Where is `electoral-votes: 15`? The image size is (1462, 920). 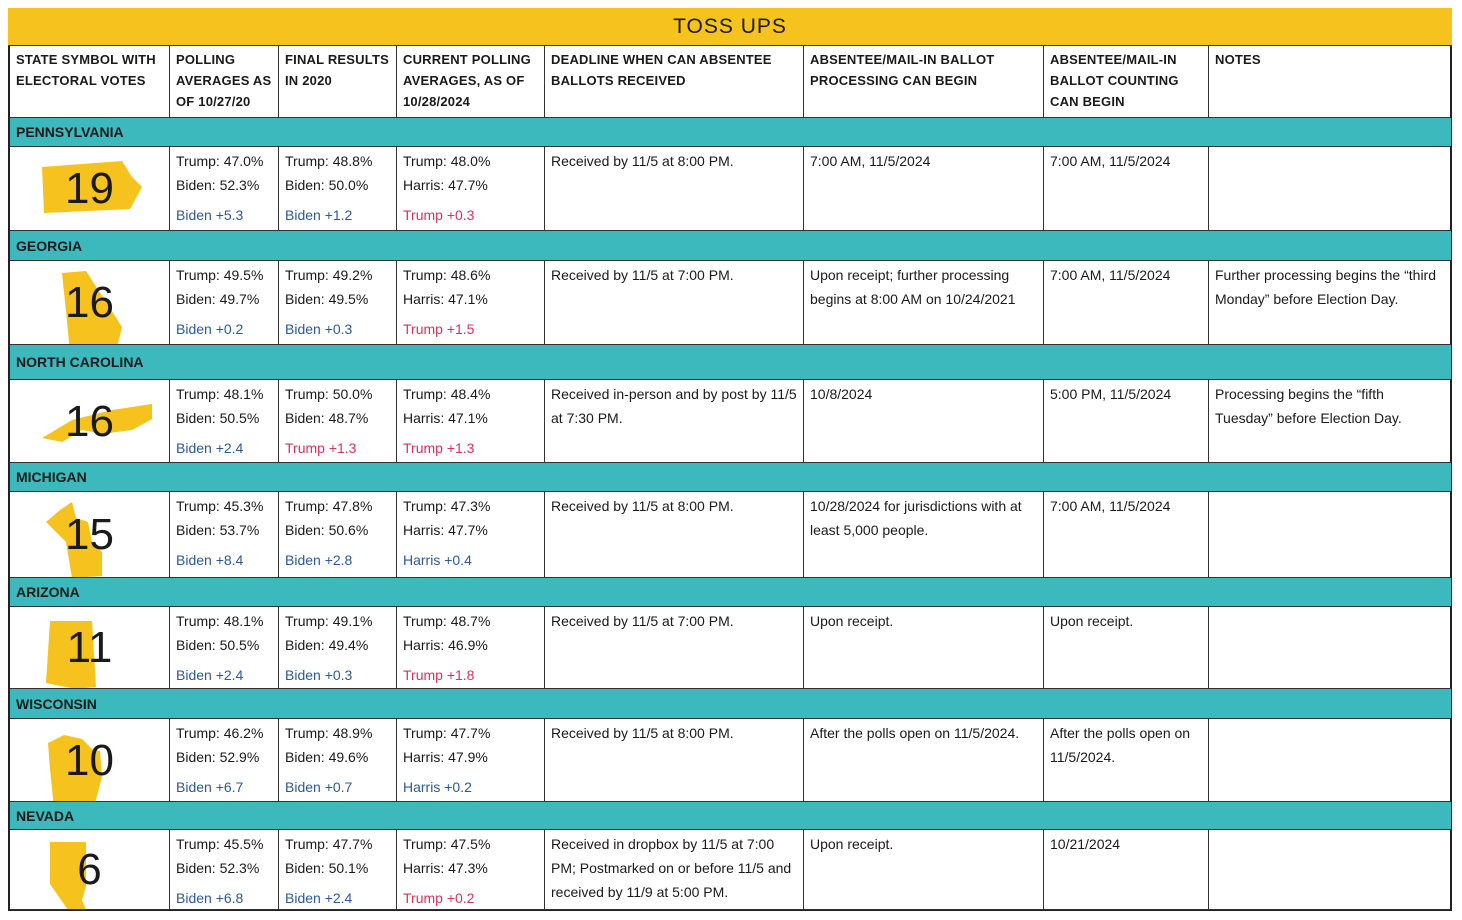 electoral-votes: 15 is located at coordinates (89, 534).